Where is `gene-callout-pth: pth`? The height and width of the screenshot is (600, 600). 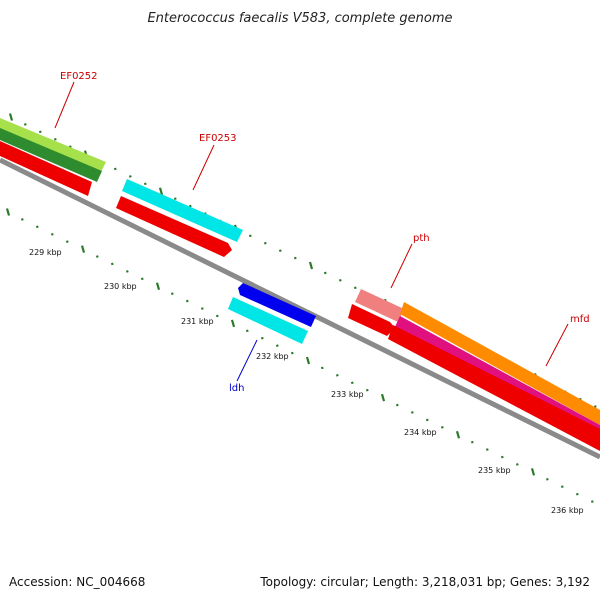 gene-callout-pth: pth is located at coordinates (410, 261).